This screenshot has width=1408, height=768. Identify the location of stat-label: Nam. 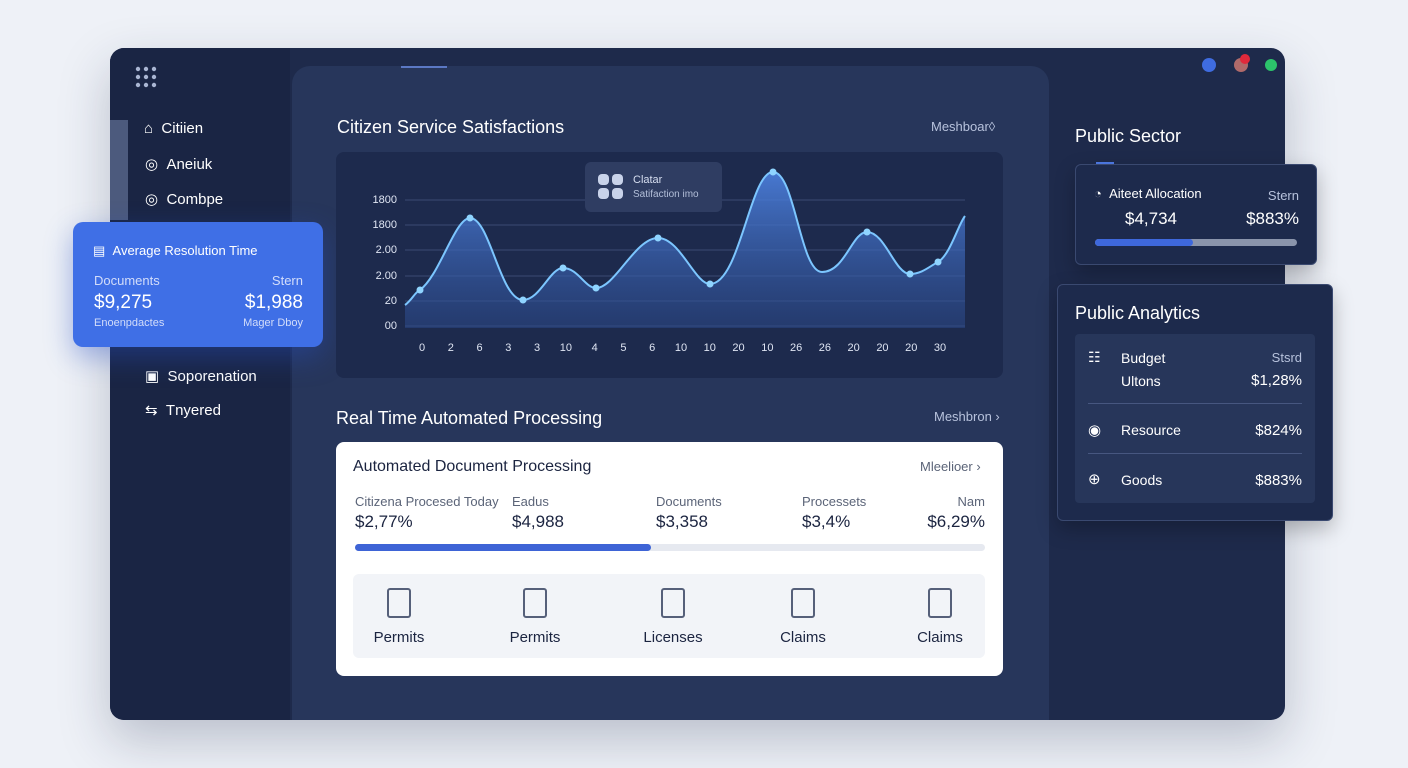
(971, 501).